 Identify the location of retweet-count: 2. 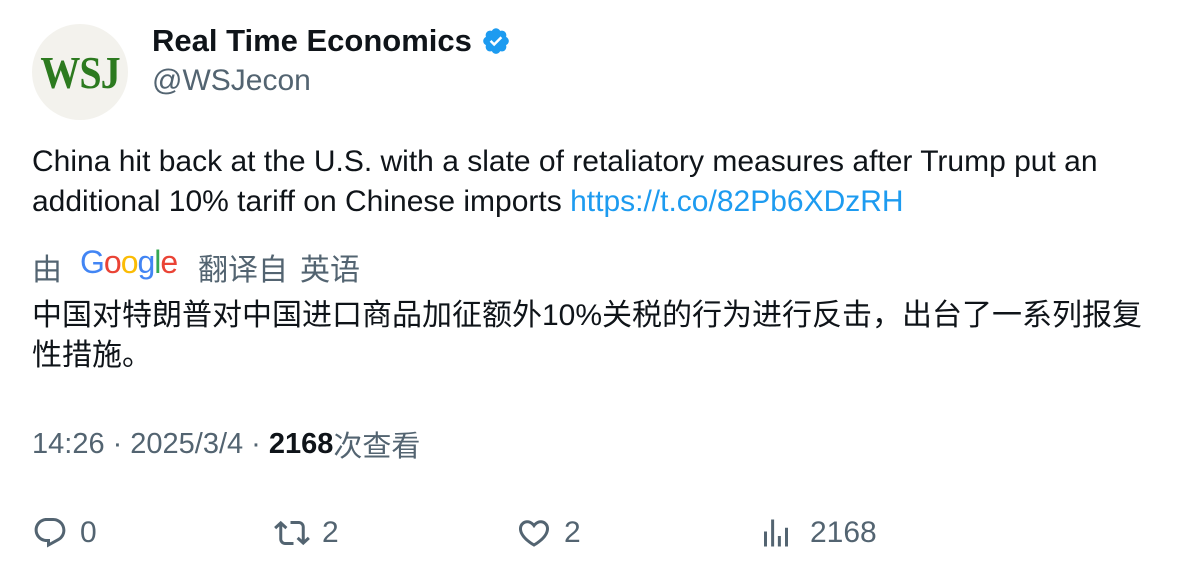
(330, 532).